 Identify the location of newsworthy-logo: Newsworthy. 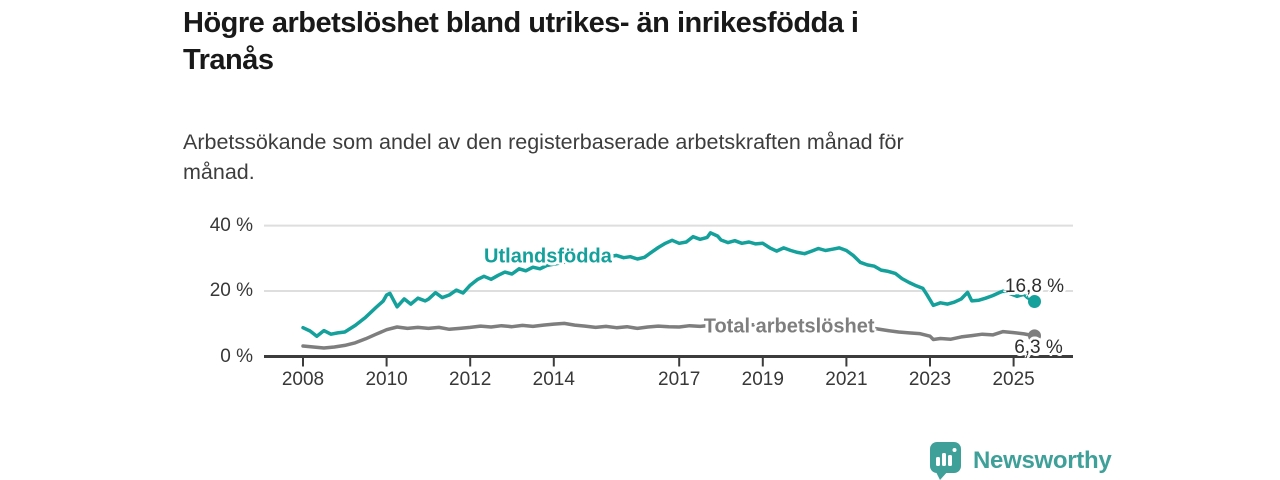
(1020, 460).